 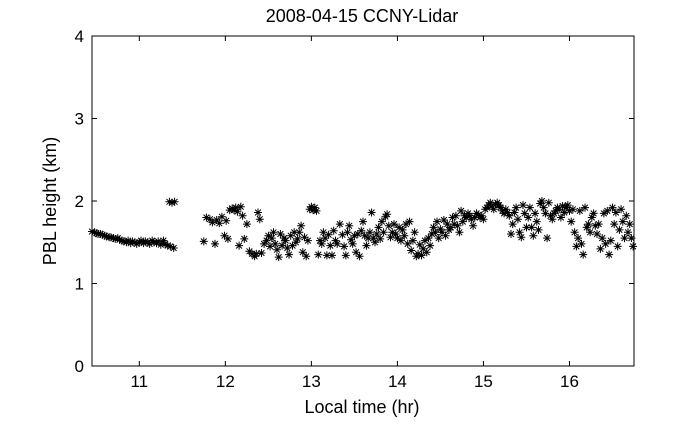 What do you see at coordinates (79, 201) in the screenshot?
I see `y-tick-label: 2` at bounding box center [79, 201].